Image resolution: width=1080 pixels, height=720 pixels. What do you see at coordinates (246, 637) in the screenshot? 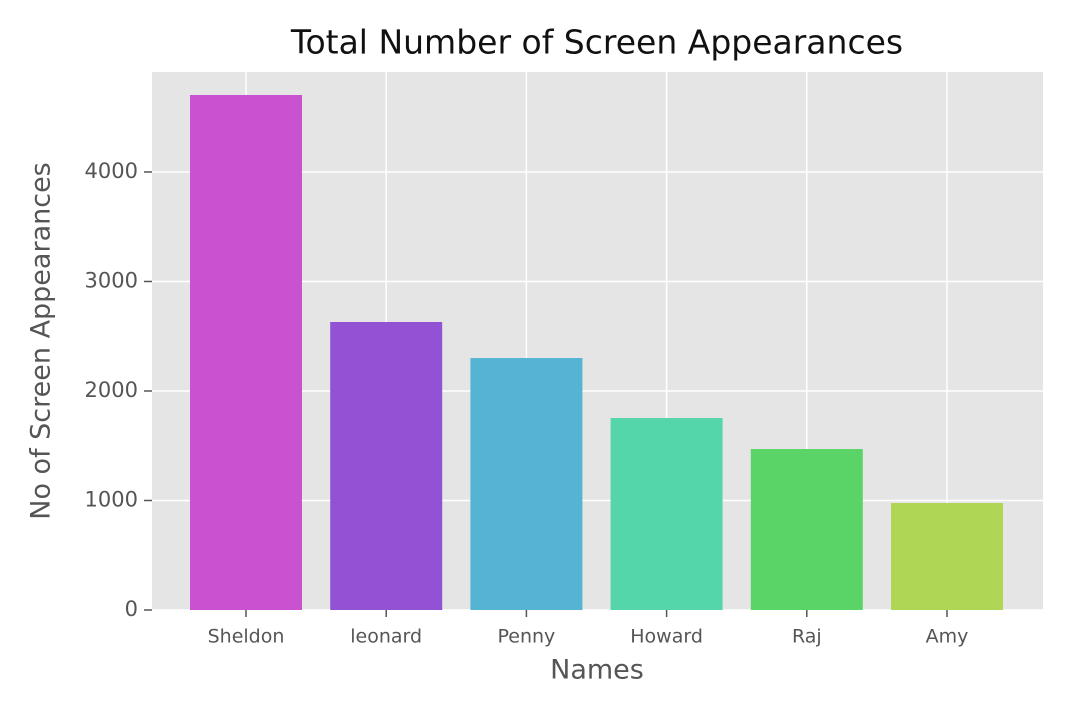
I see `x-tick-label: Sheldon` at bounding box center [246, 637].